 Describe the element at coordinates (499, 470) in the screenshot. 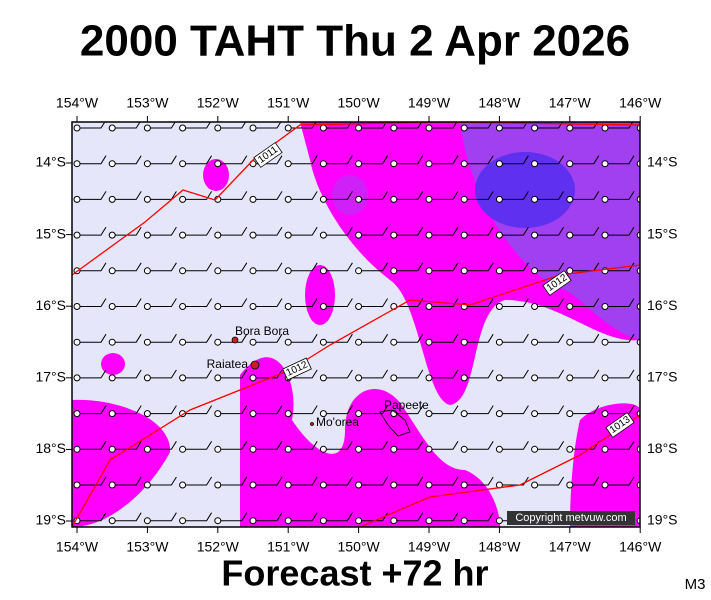

I see `isobar` at that location.